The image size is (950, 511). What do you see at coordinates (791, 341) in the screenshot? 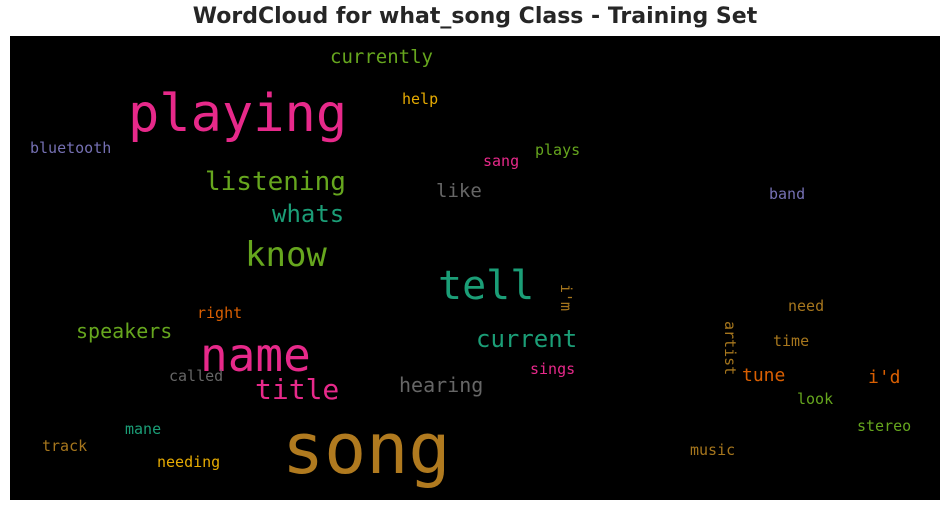
I see `word-time: time` at bounding box center [791, 341].